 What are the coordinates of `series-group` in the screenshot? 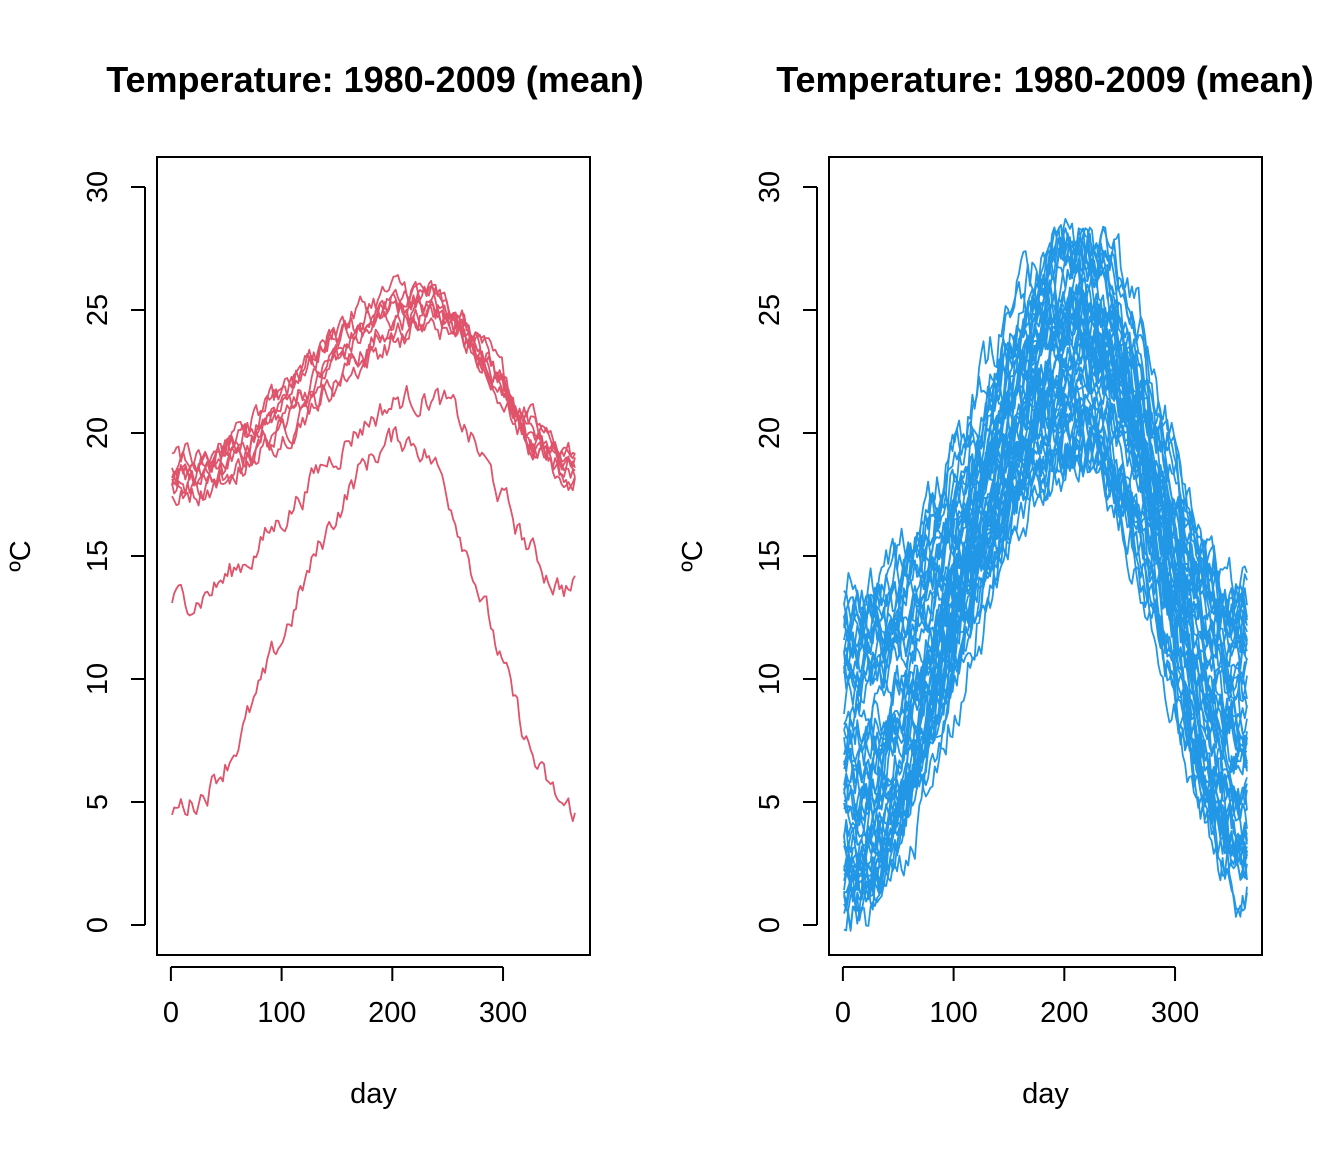 It's located at (373, 548).